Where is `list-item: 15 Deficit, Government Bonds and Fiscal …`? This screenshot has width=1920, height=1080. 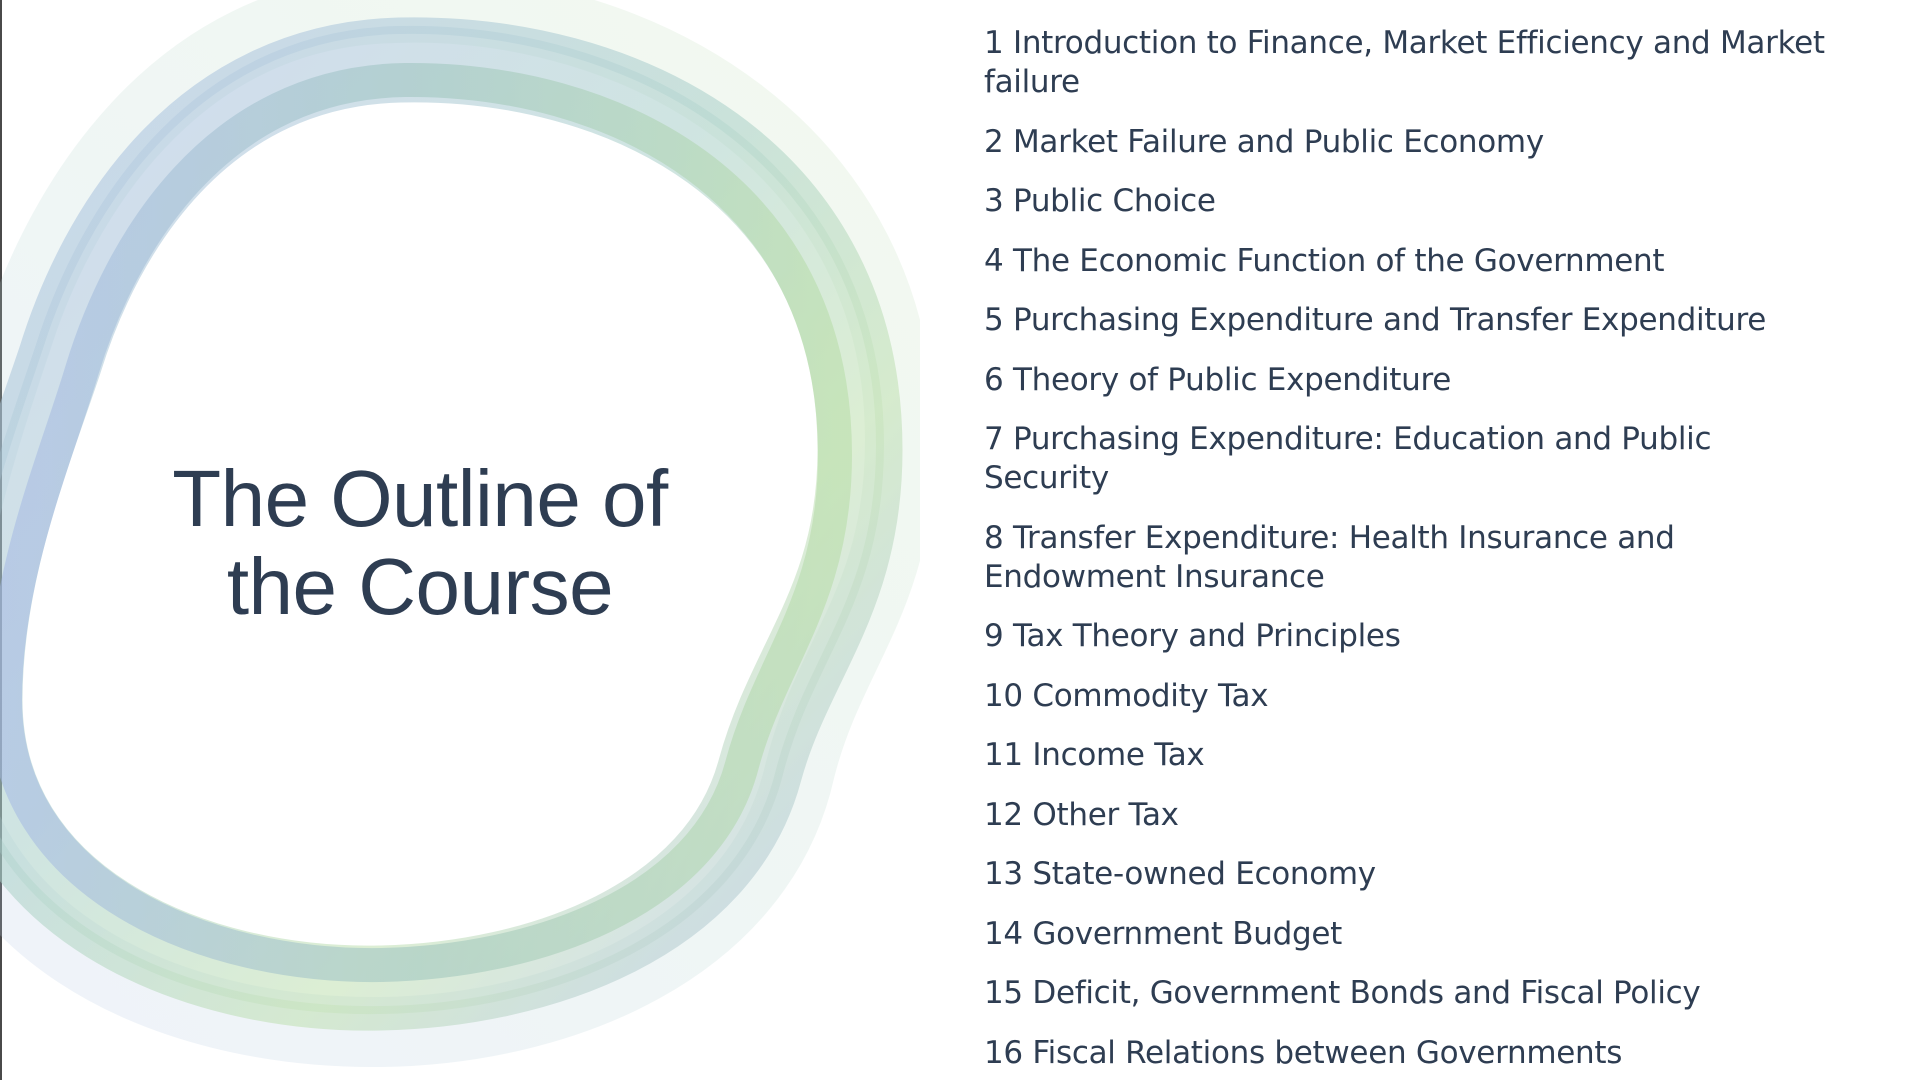 list-item: 15 Deficit, Government Bonds and Fiscal … is located at coordinates (1342, 993).